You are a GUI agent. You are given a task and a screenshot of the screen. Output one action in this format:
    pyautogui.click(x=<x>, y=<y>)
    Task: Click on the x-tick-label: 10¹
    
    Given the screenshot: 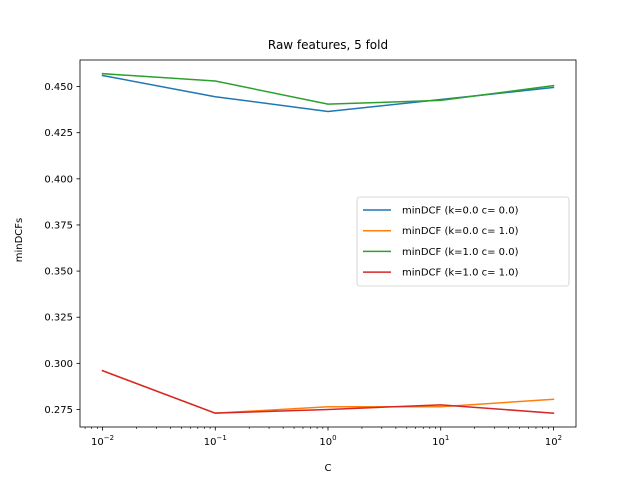 What is the action you would take?
    pyautogui.click(x=440, y=441)
    